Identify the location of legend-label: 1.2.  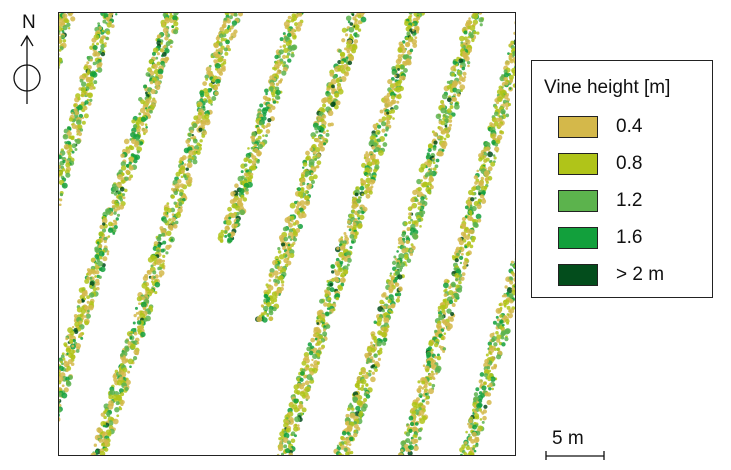
(629, 200).